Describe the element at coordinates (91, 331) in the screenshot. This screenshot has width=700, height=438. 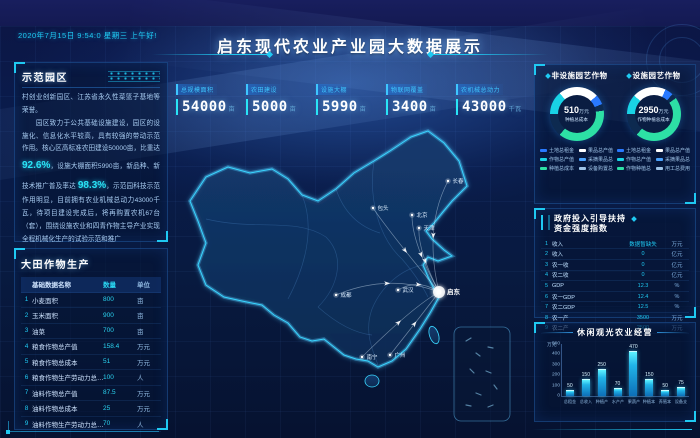
I see `table-row: 3 油菜 700 亩` at that location.